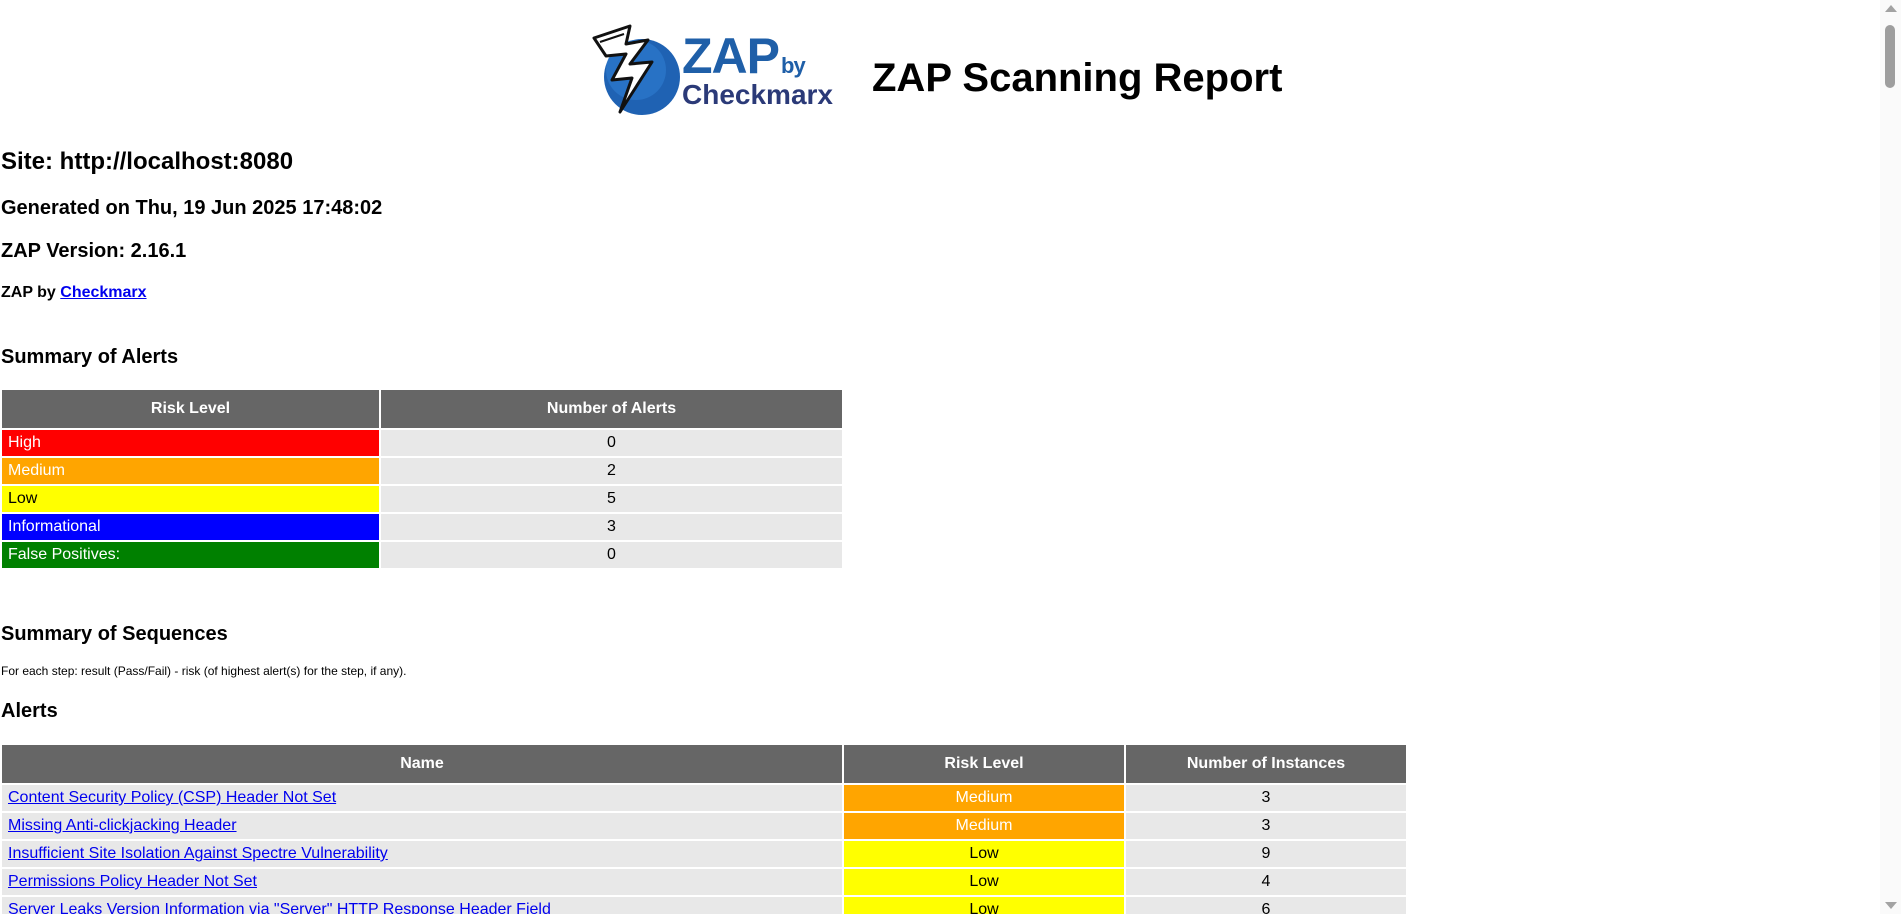 This screenshot has height=914, width=1901. I want to click on site-heading: Site: http://localhost:8080, so click(147, 161).